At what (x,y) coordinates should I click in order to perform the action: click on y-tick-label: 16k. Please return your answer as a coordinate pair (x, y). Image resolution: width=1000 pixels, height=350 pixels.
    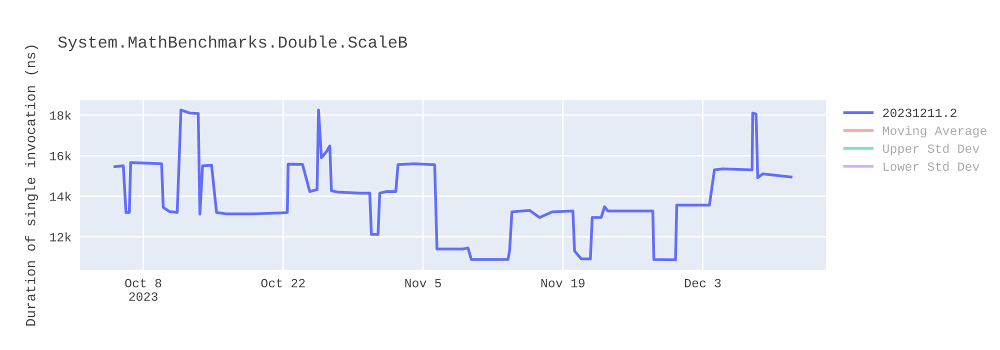
    Looking at the image, I should click on (61, 155).